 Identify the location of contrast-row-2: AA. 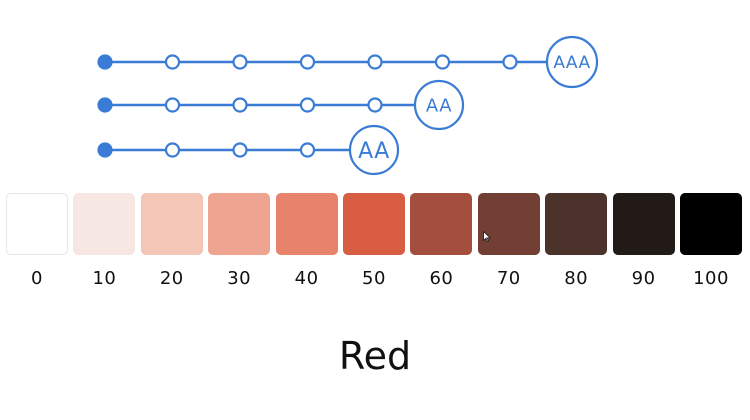
(281, 105).